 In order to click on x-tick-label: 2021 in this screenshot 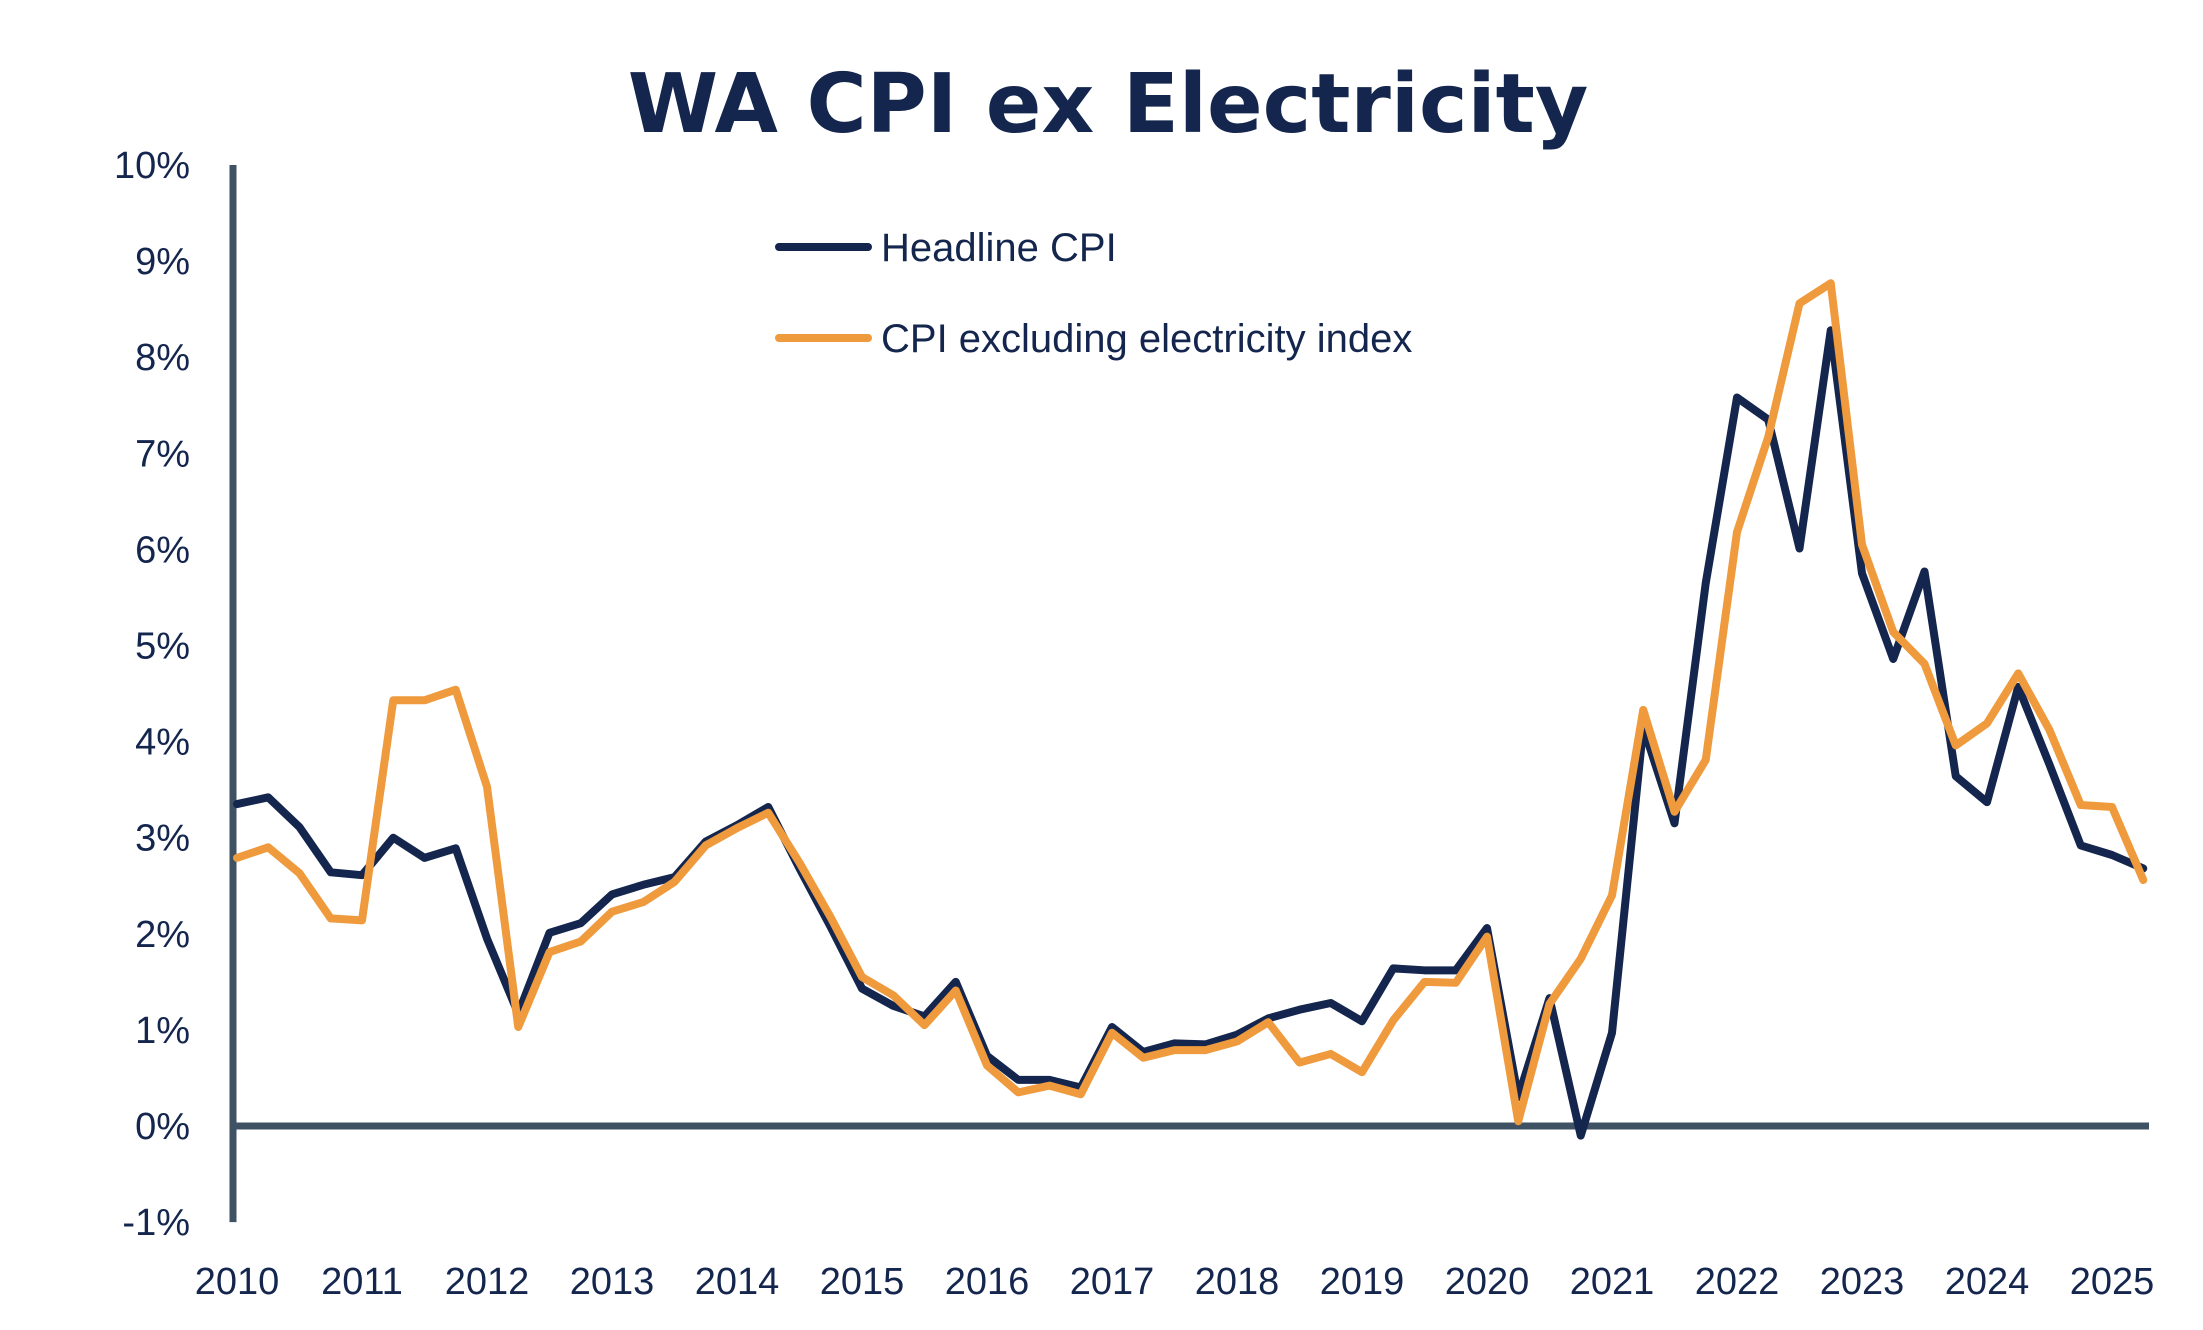, I will do `click(1612, 1282)`.